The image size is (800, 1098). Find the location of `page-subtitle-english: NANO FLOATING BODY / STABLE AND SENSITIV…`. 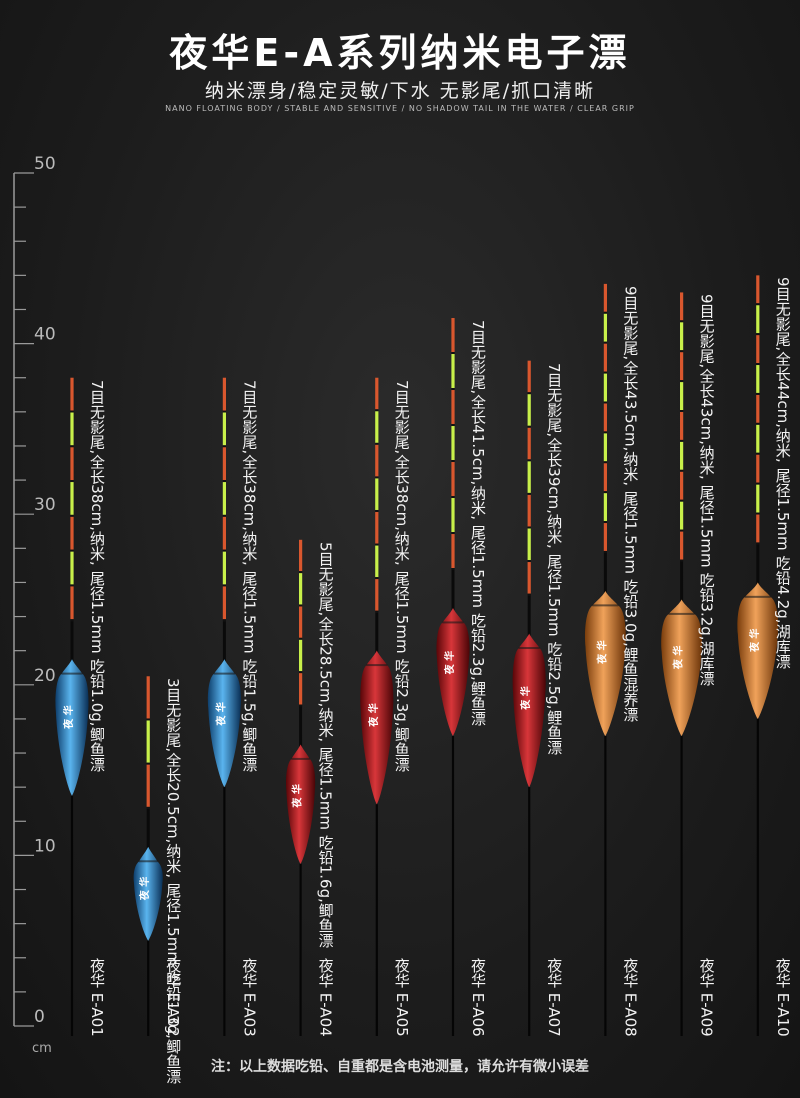

page-subtitle-english: NANO FLOATING BODY / STABLE AND SENSITIV… is located at coordinates (400, 108).